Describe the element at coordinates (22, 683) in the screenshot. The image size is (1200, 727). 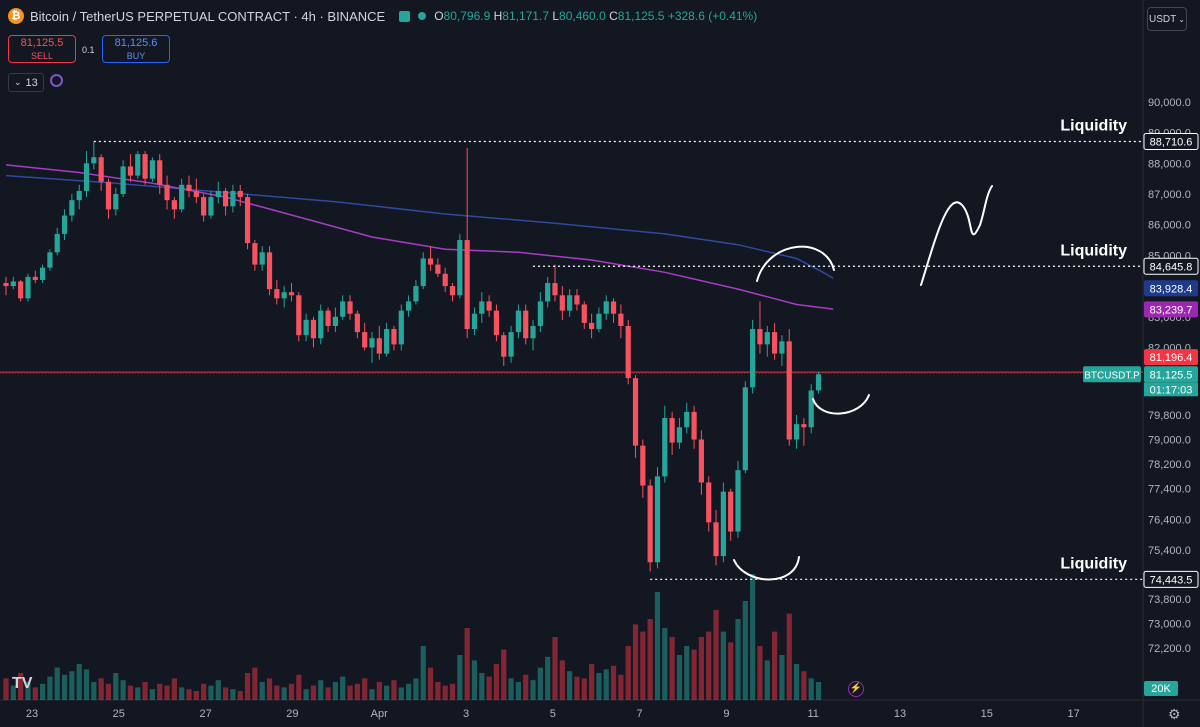
I see `tradingview-logo: TV` at that location.